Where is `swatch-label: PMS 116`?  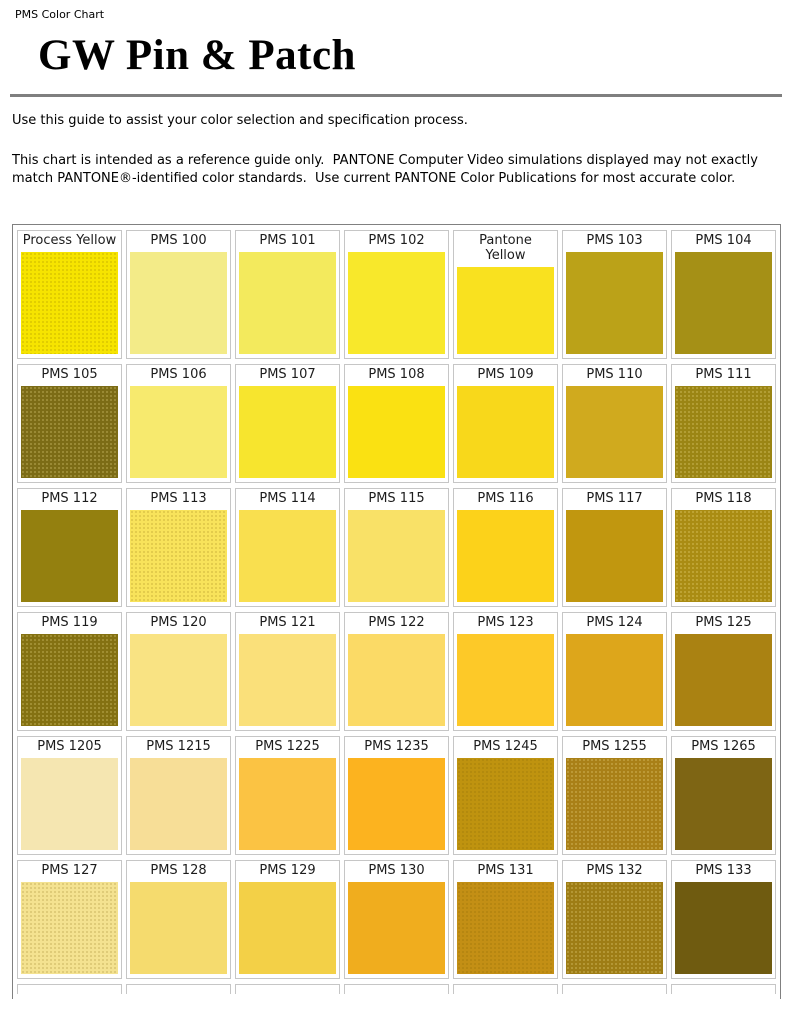 swatch-label: PMS 116 is located at coordinates (505, 499).